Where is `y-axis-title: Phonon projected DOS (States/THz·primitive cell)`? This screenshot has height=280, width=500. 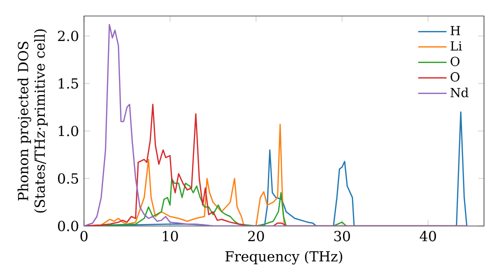
y-axis-title: Phonon projected DOS (States/THz·primitive cell) is located at coordinates (33, 121).